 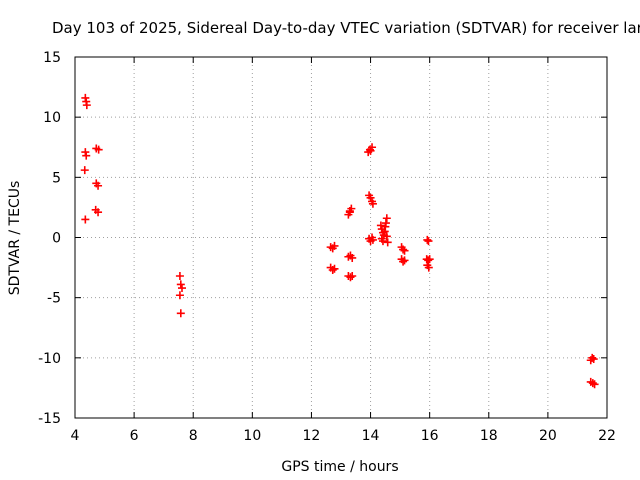 I want to click on x-tick-label: 12, so click(x=312, y=436).